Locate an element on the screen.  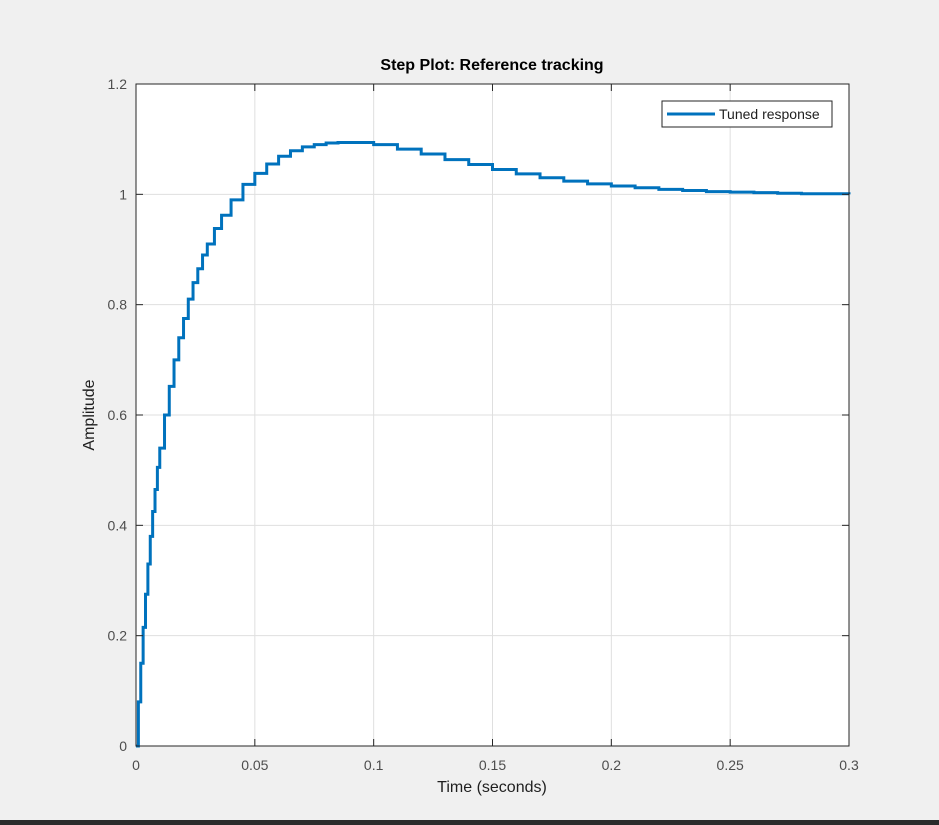
x-tick-label: 0.1 is located at coordinates (374, 765).